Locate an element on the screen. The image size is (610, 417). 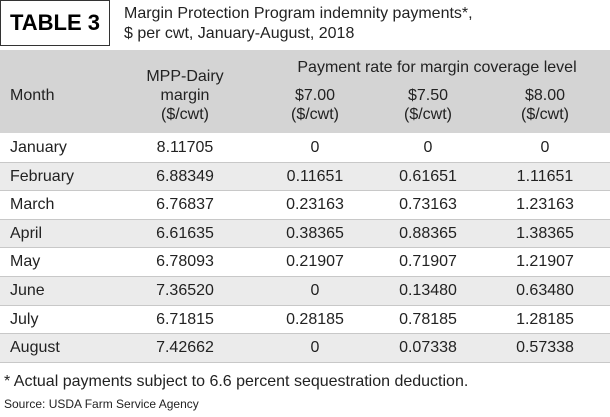
cell: 0.23163 is located at coordinates (315, 205).